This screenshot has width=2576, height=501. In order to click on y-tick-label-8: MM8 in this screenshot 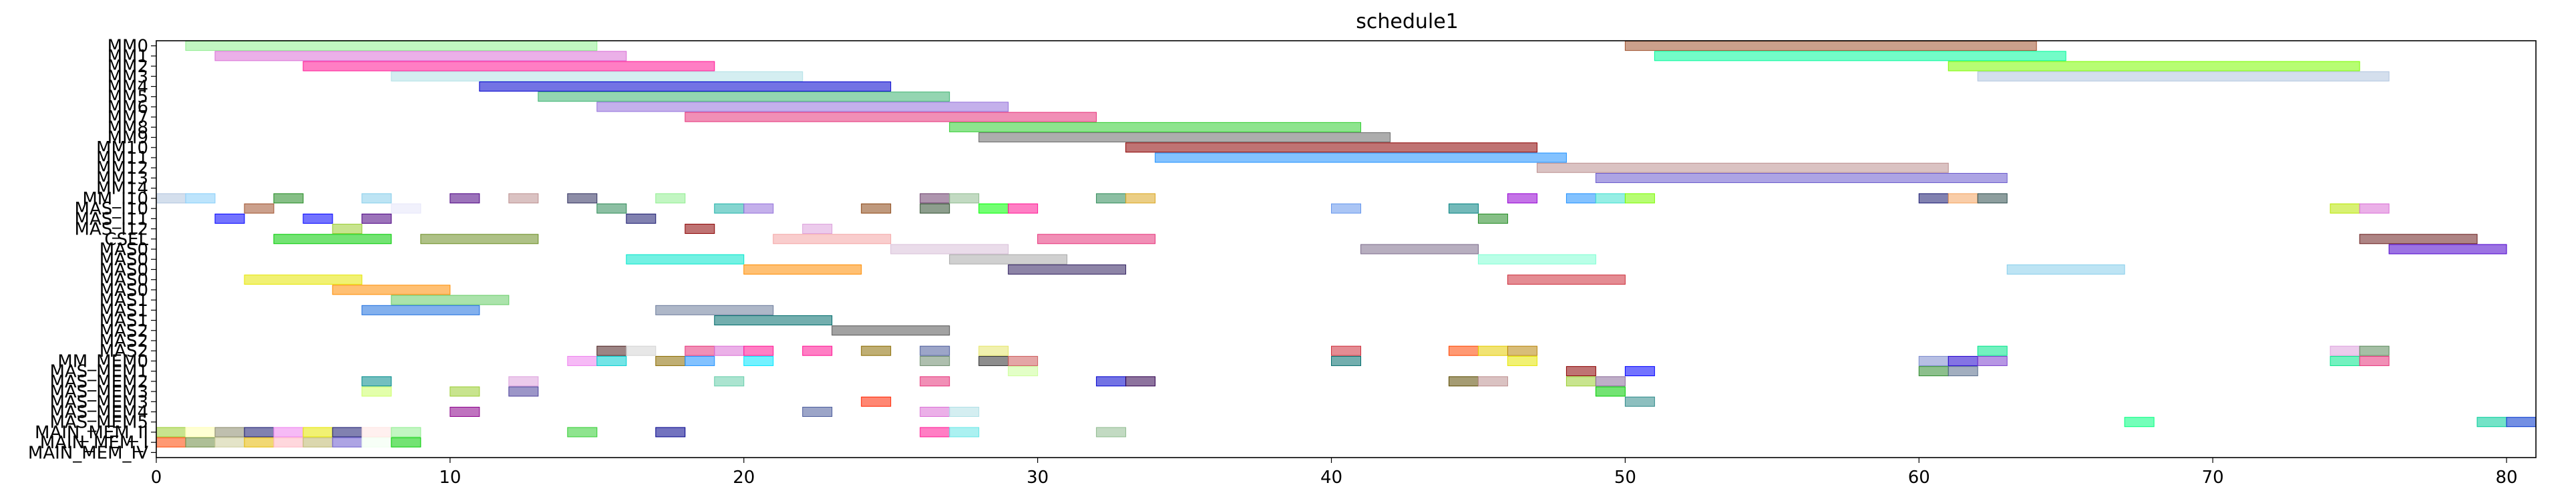, I will do `click(128, 128)`.